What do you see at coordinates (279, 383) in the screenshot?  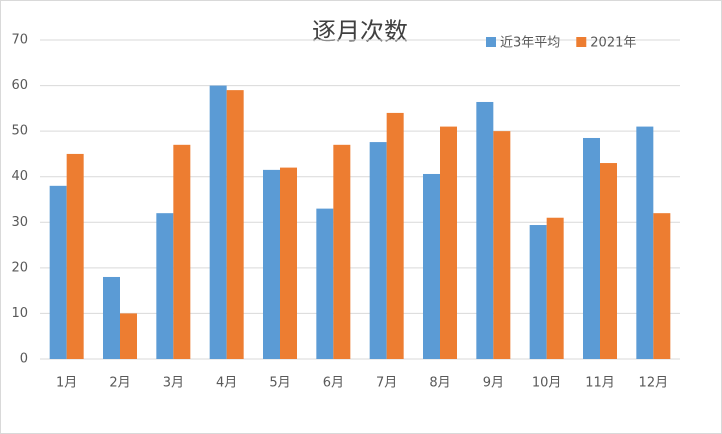 I see `x-tick-label: 5月` at bounding box center [279, 383].